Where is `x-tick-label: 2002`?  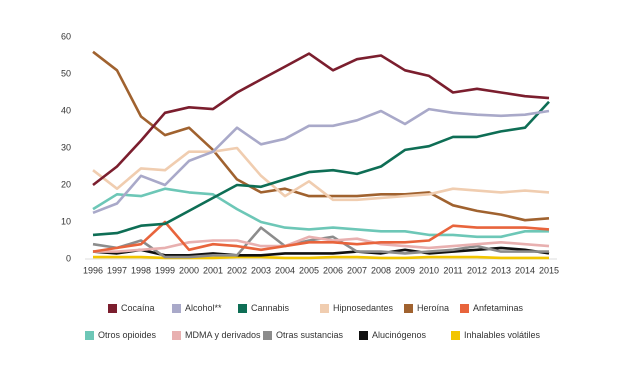
x-tick-label: 2002 is located at coordinates (237, 270).